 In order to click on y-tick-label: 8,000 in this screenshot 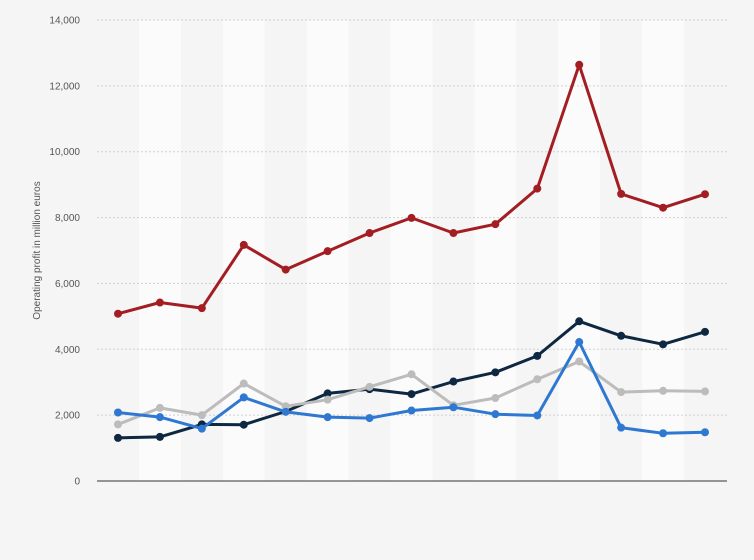, I will do `click(67, 218)`.